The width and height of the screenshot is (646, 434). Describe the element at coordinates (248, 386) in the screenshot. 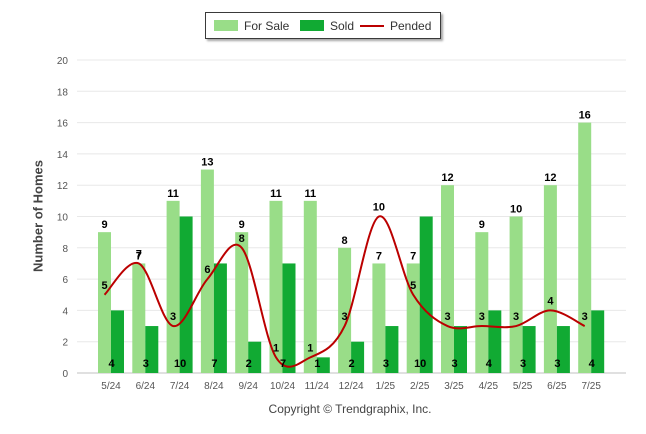

I see `x-tick-label: 9/24` at that location.